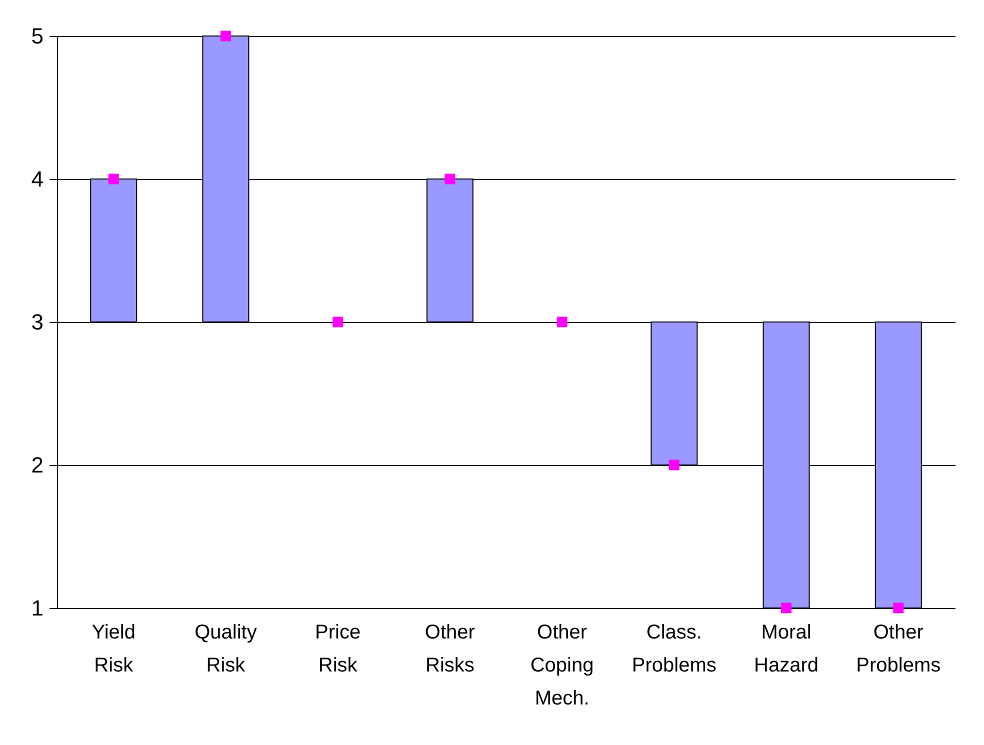 This screenshot has width=984, height=745. What do you see at coordinates (114, 649) in the screenshot?
I see `x-tick-label: Yield Risk` at bounding box center [114, 649].